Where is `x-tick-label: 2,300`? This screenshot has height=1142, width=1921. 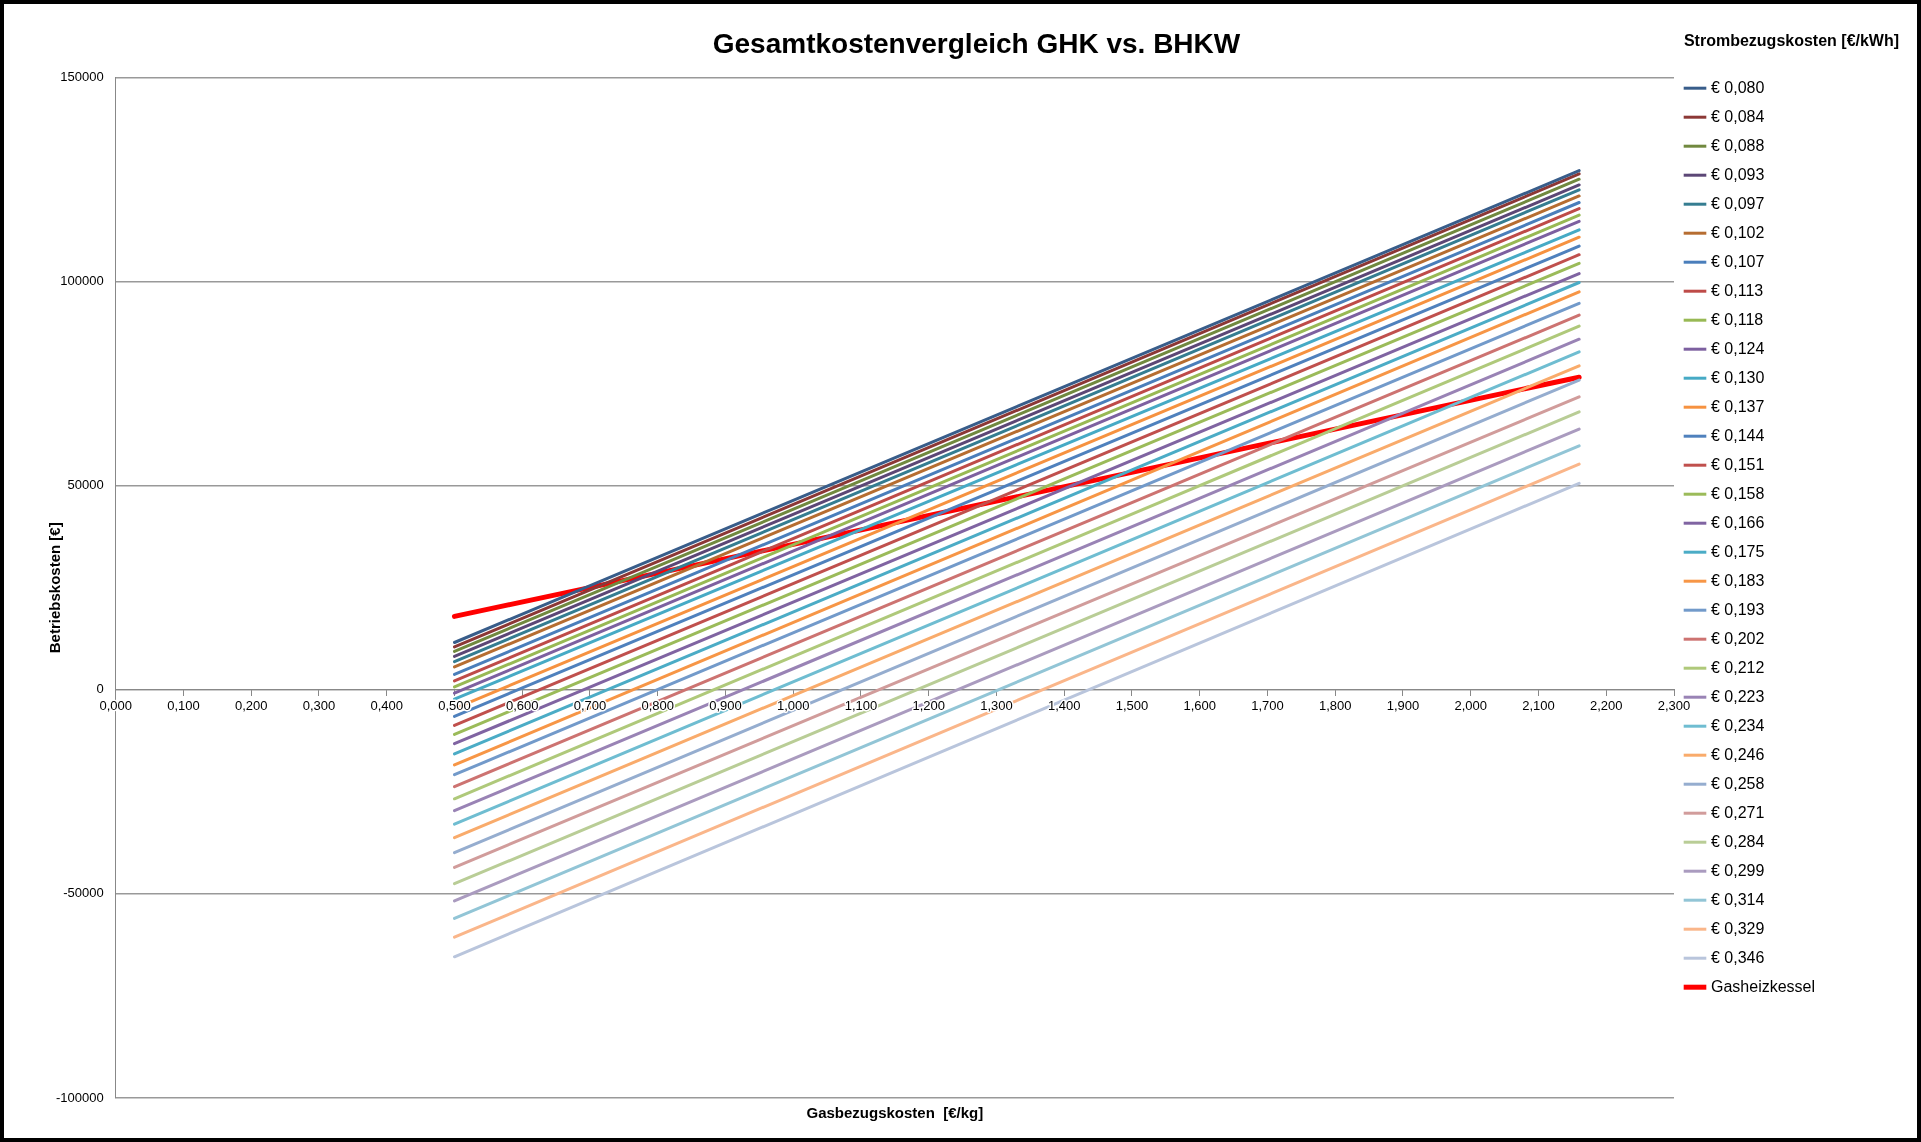 x-tick-label: 2,300 is located at coordinates (1674, 705).